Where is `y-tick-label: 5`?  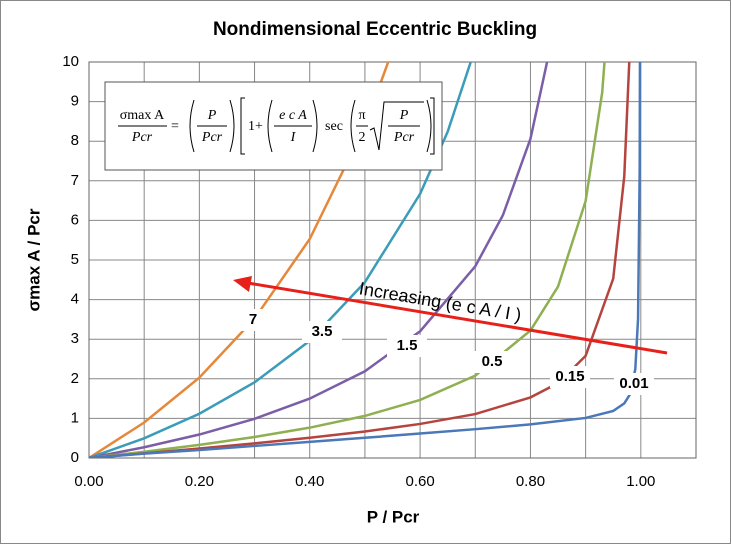 y-tick-label: 5 is located at coordinates (75, 259).